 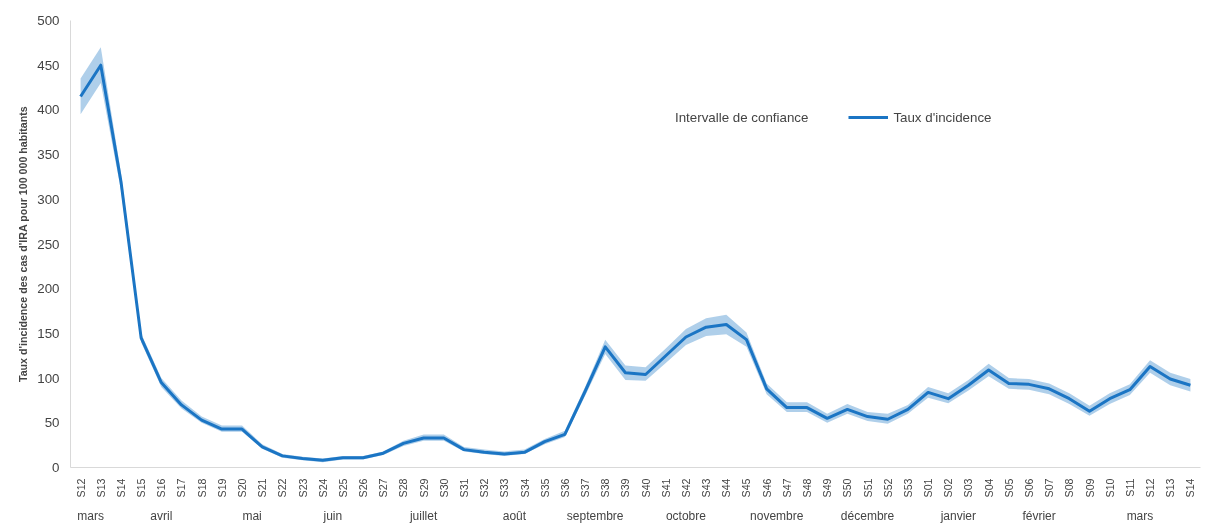 I want to click on x-tick-label: S49, so click(x=827, y=488).